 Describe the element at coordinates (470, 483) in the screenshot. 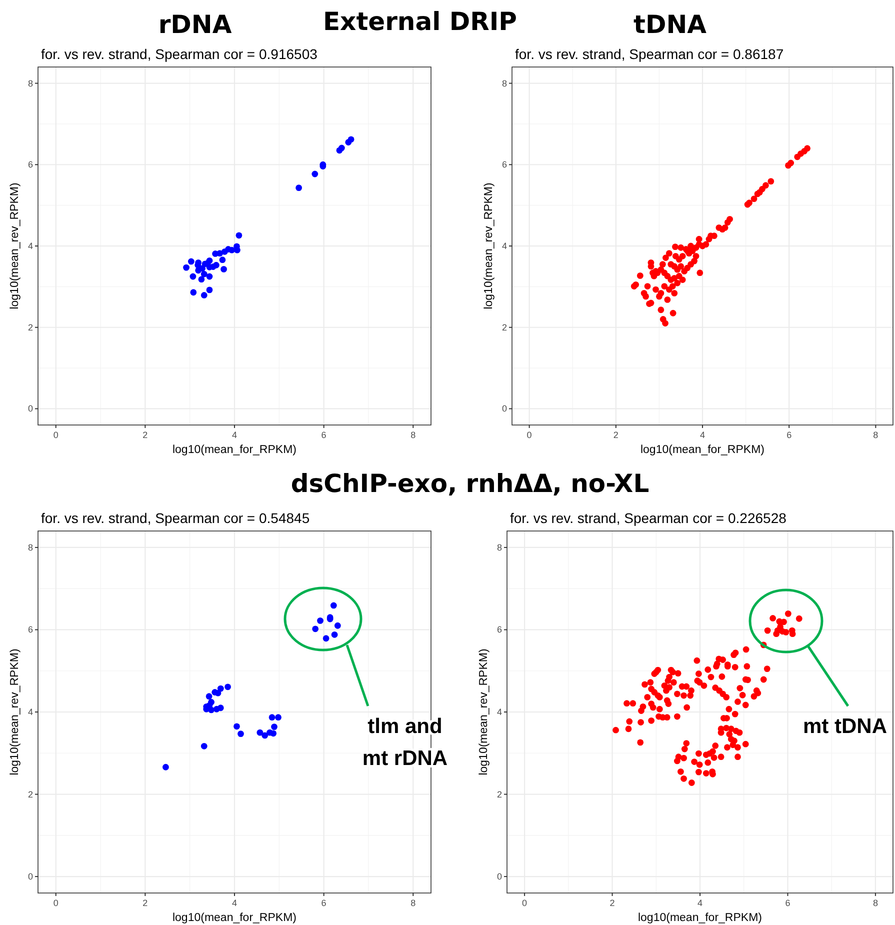

I see `text: dsChIP-exo, rnhΔΔ, no-XL` at that location.